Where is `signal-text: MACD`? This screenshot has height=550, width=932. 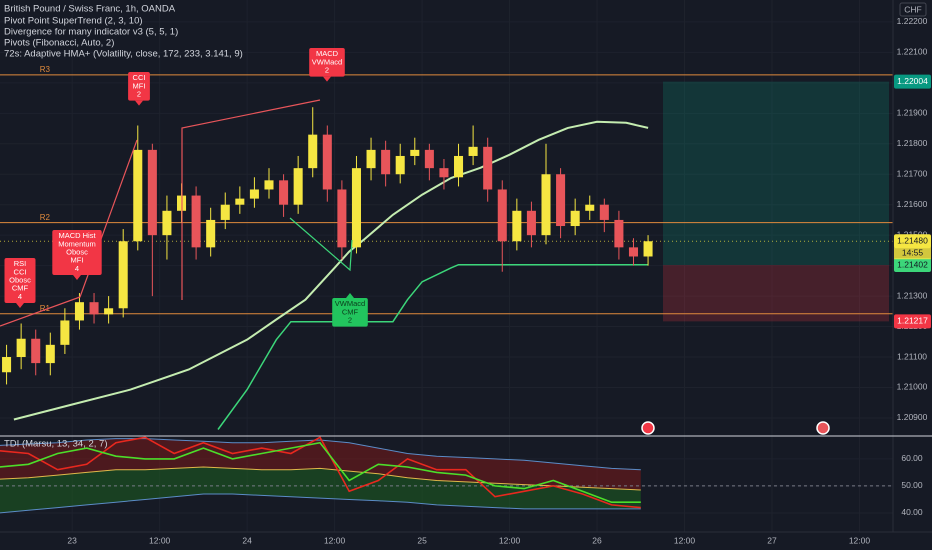 signal-text: MACD is located at coordinates (327, 53).